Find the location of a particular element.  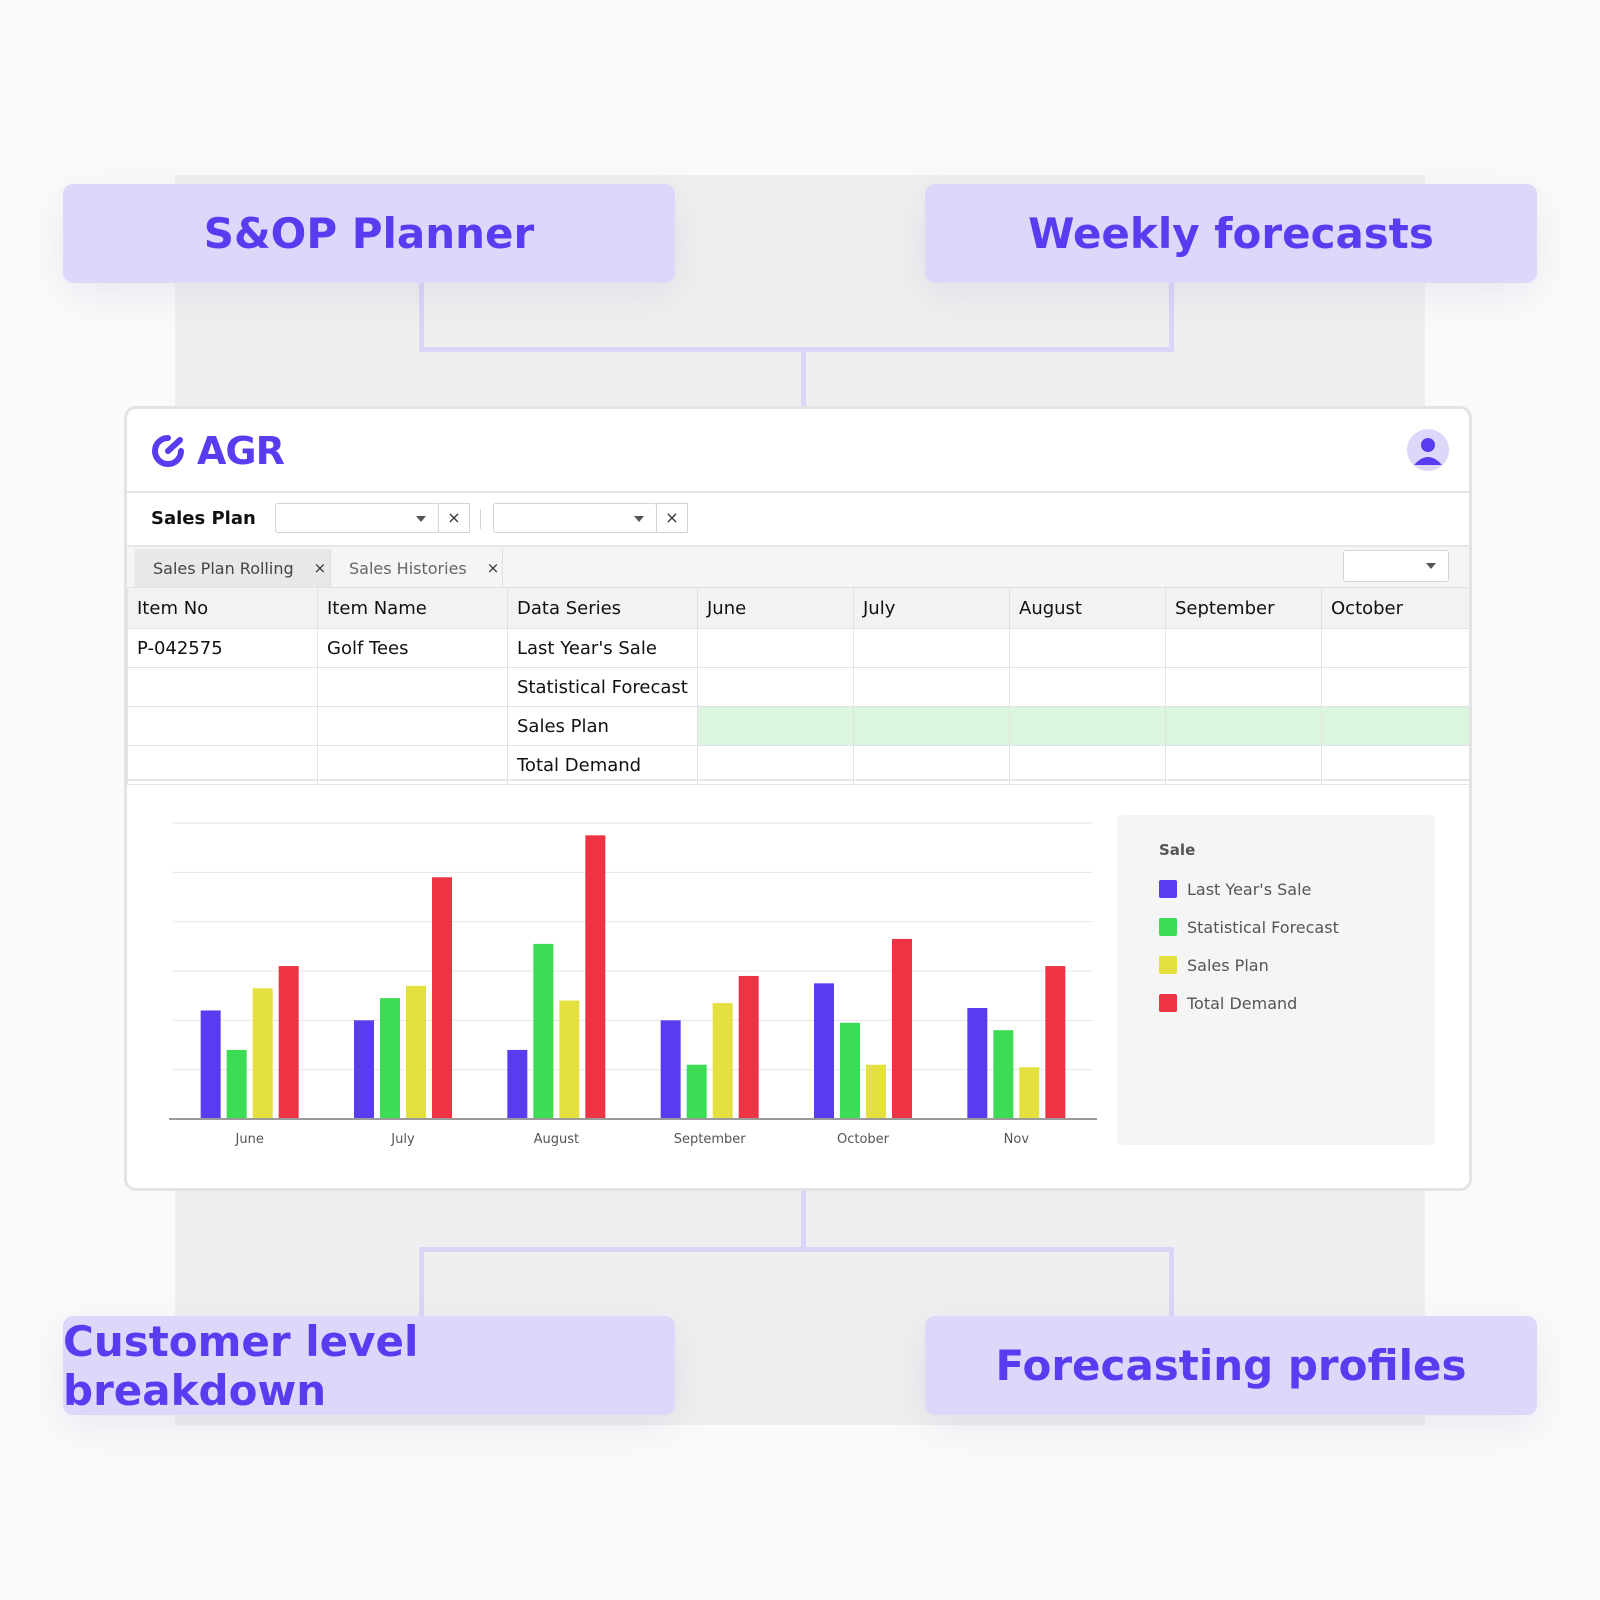

app-header: AGR is located at coordinates (798, 451).